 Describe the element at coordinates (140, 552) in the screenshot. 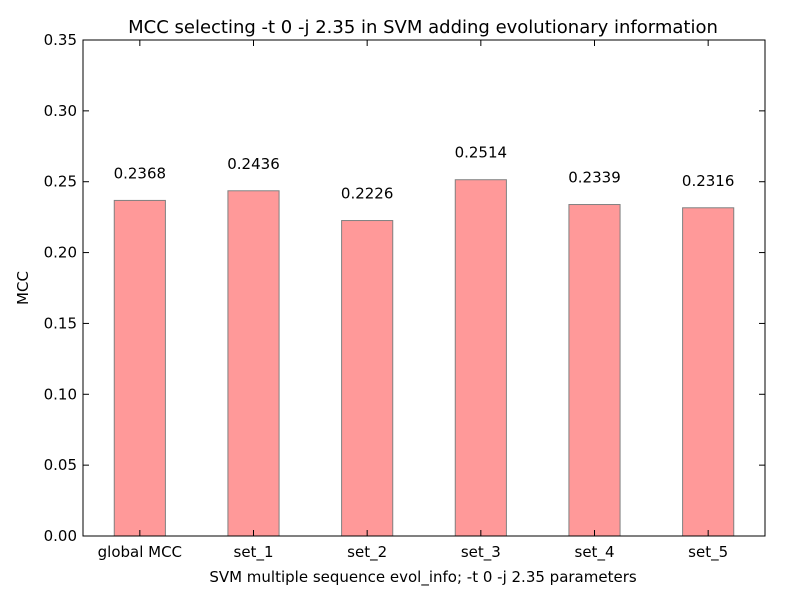

I see `x-tick-label: global MCC` at that location.